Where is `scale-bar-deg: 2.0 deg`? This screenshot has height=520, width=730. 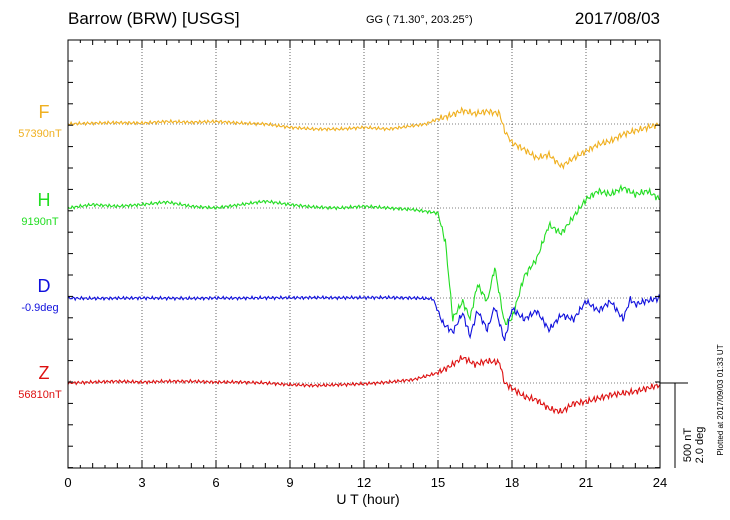
scale-bar-deg: 2.0 deg is located at coordinates (700, 445).